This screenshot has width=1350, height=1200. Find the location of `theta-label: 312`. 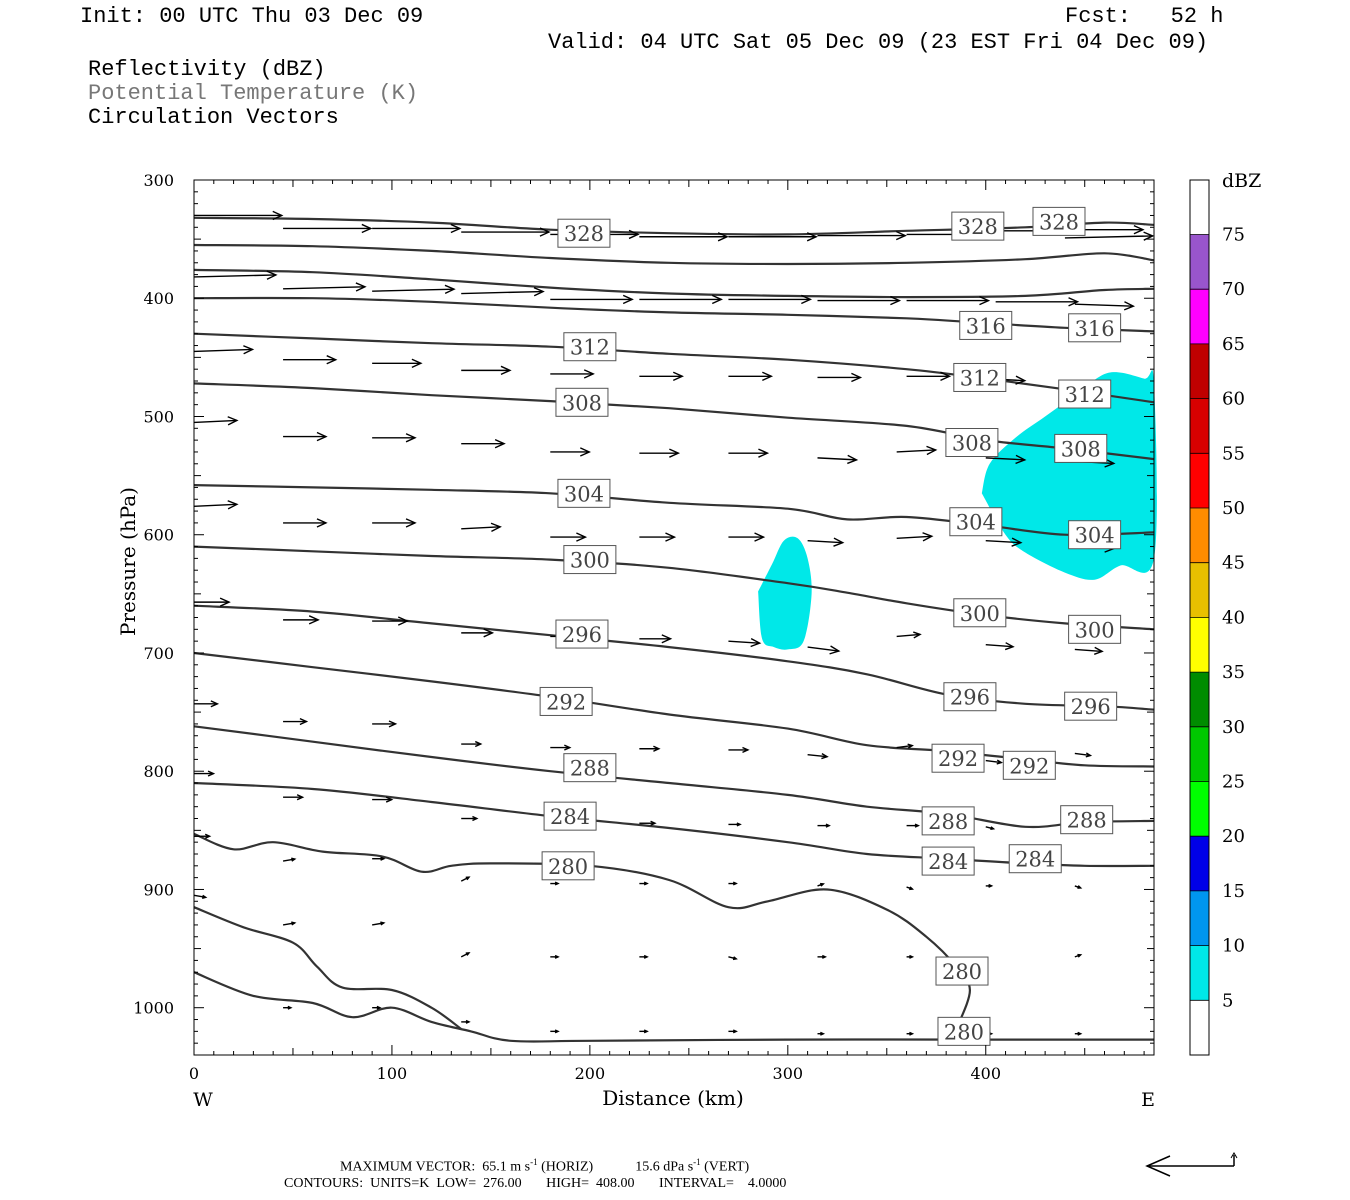

theta-label: 312 is located at coordinates (980, 377).